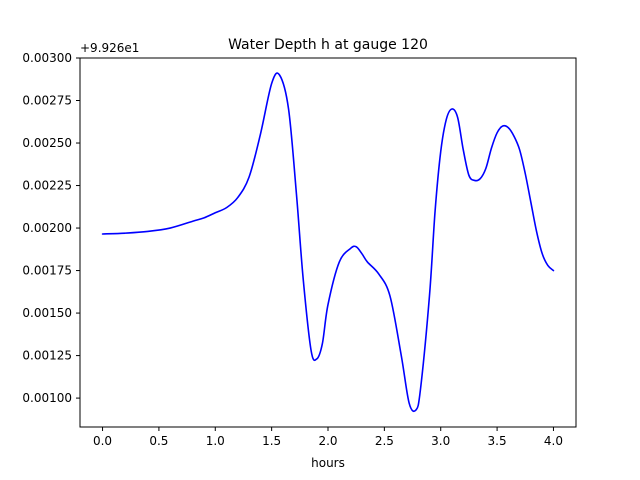 This screenshot has width=640, height=480. I want to click on x-tick-label: 3.5, so click(497, 441).